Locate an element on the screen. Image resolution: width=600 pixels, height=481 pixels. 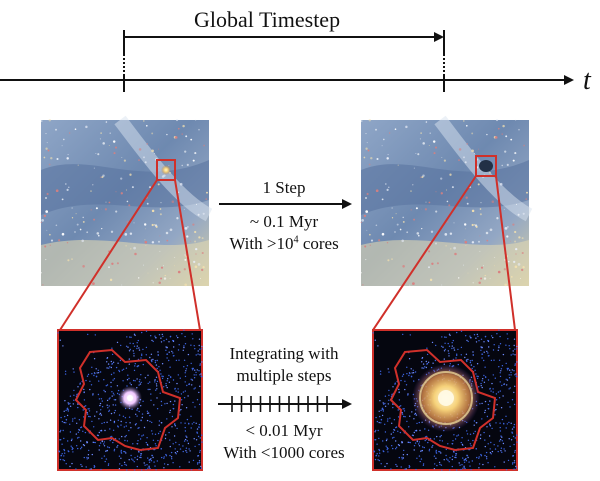
region-outline-after is located at coordinates (443, 400).